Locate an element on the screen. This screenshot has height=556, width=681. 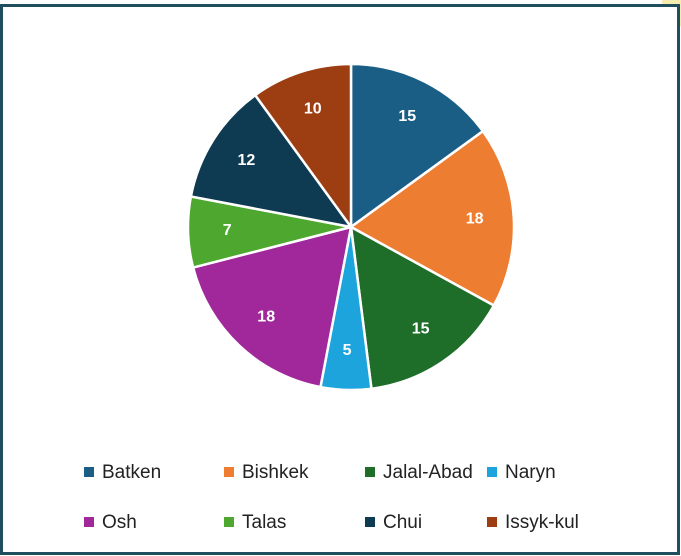
legend-label: Issyk-kul is located at coordinates (542, 522).